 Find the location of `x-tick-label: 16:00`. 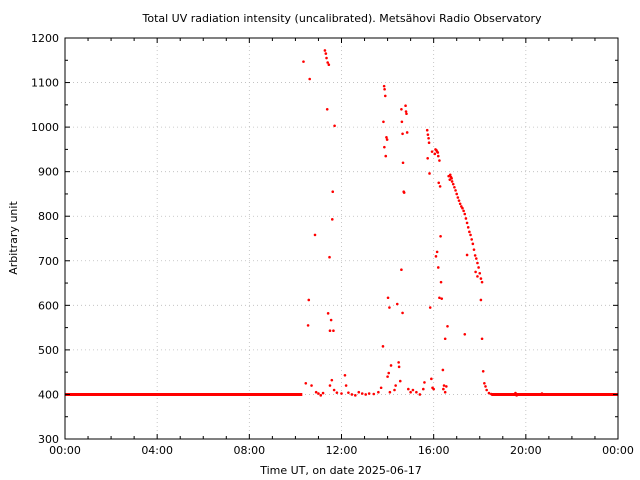

x-tick-label: 16:00 is located at coordinates (434, 450).